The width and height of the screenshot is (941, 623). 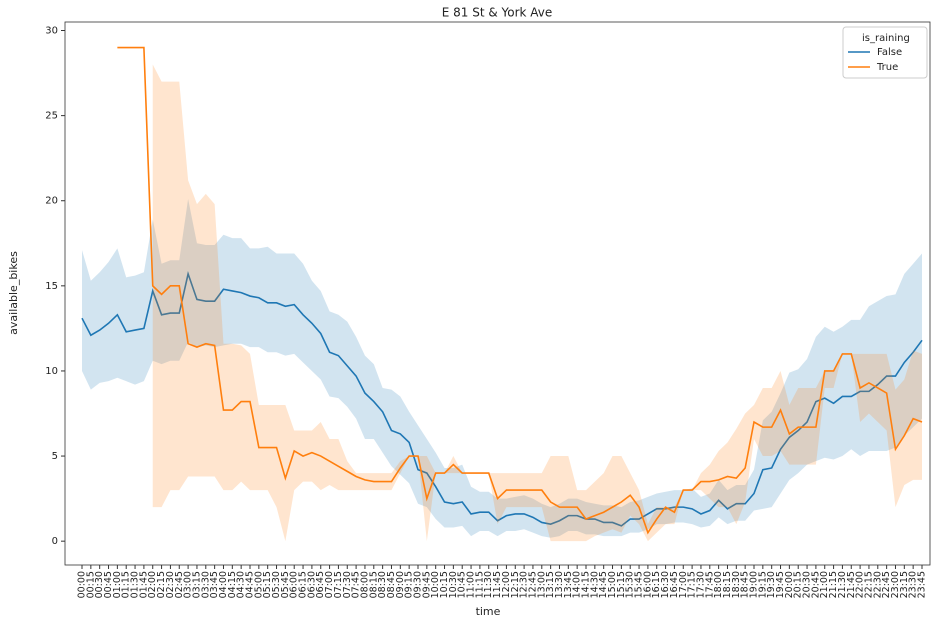 What do you see at coordinates (276, 584) in the screenshot?
I see `x-tick-label: 05:30` at bounding box center [276, 584].